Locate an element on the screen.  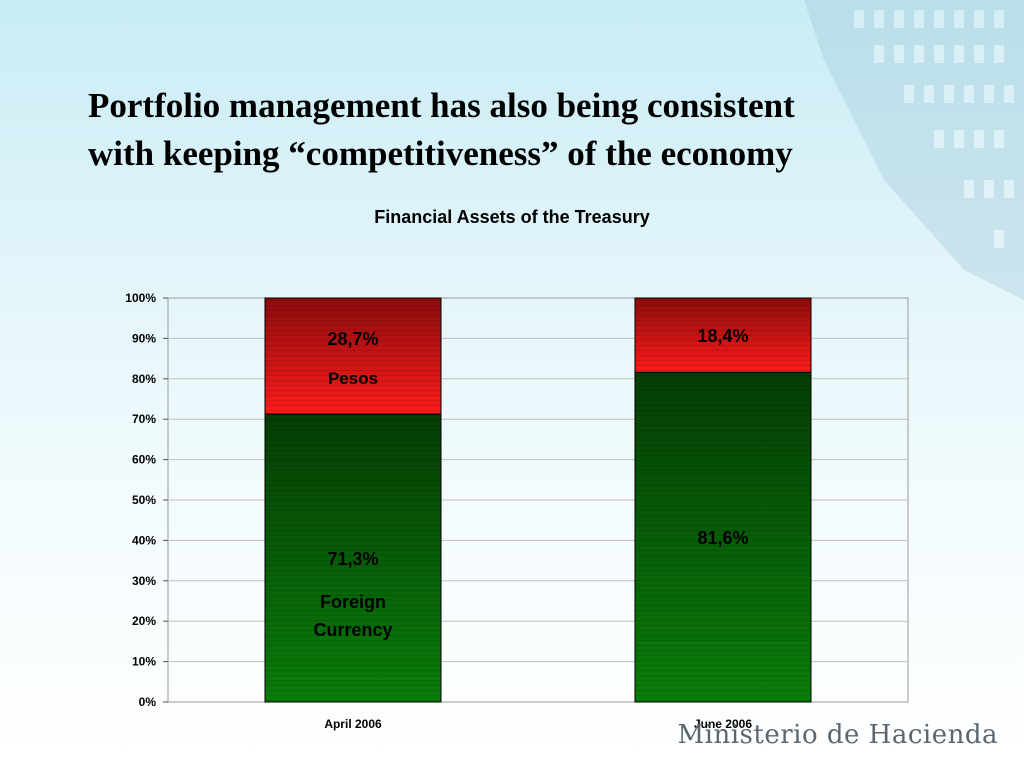
y-tick-label: 0% is located at coordinates (148, 702).